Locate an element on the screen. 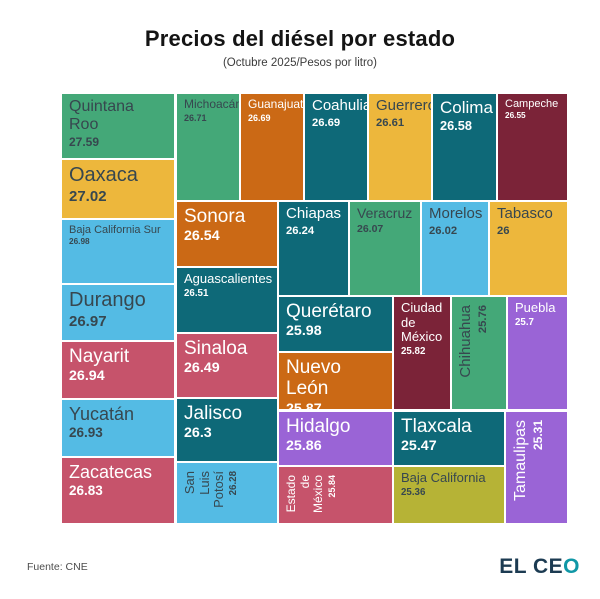 Image resolution: width=600 pixels, height=599 pixels. state-name: Chihuahua is located at coordinates (465, 341).